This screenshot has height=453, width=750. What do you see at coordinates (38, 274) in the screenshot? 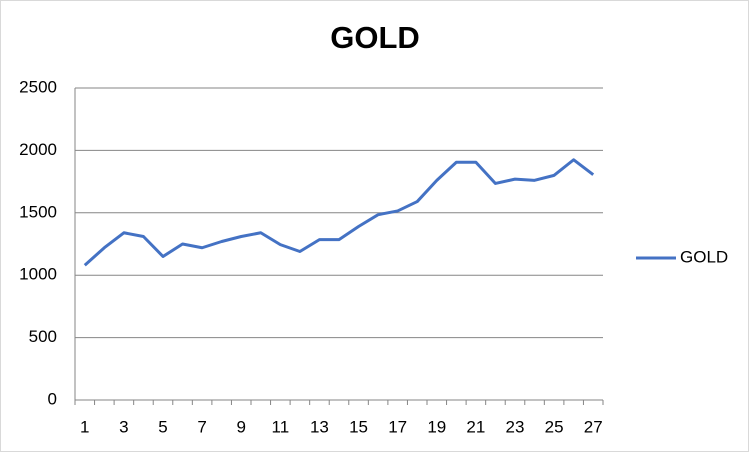
I see `y-tick-label: 1000` at bounding box center [38, 274].